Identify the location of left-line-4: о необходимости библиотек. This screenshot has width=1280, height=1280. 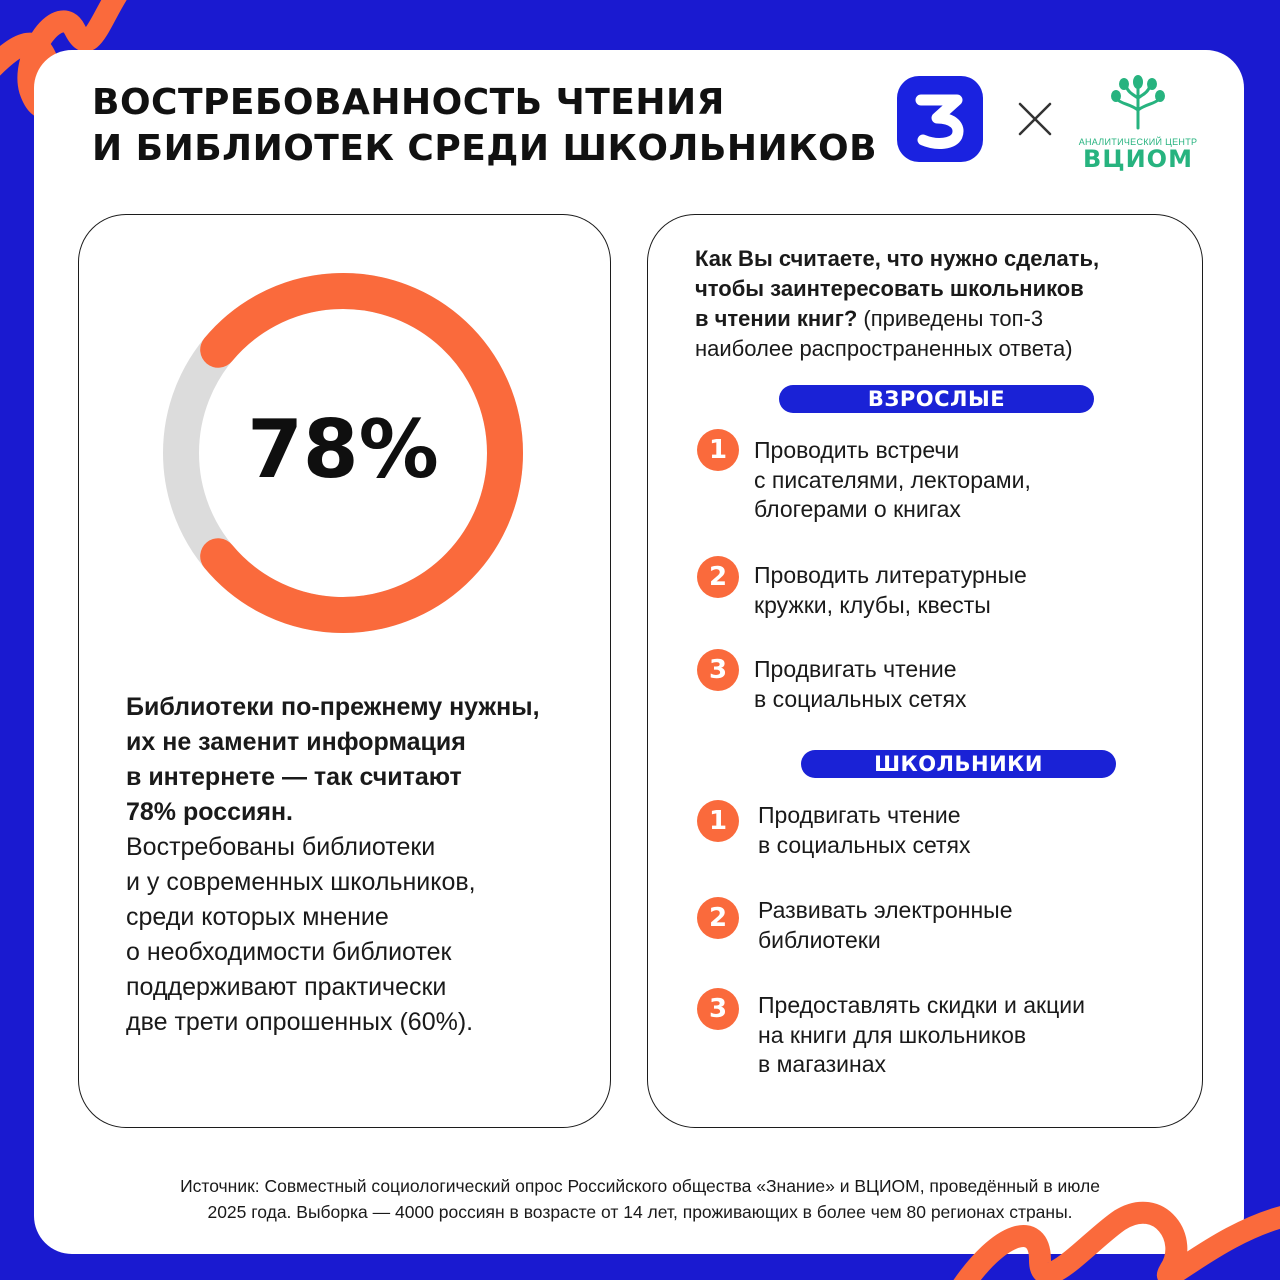
(289, 952).